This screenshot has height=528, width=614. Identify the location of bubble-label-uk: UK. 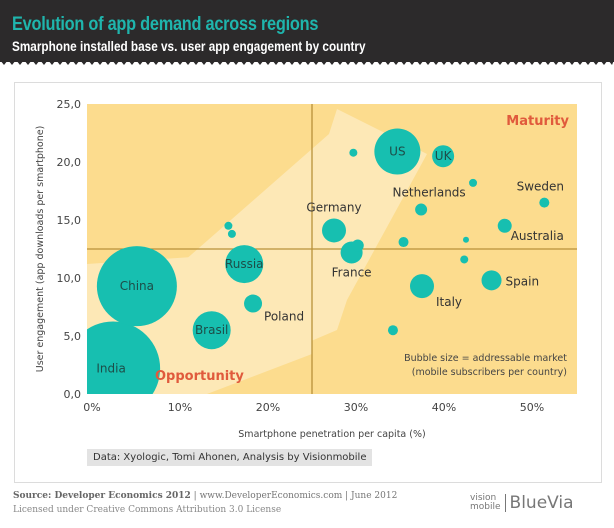
(444, 156).